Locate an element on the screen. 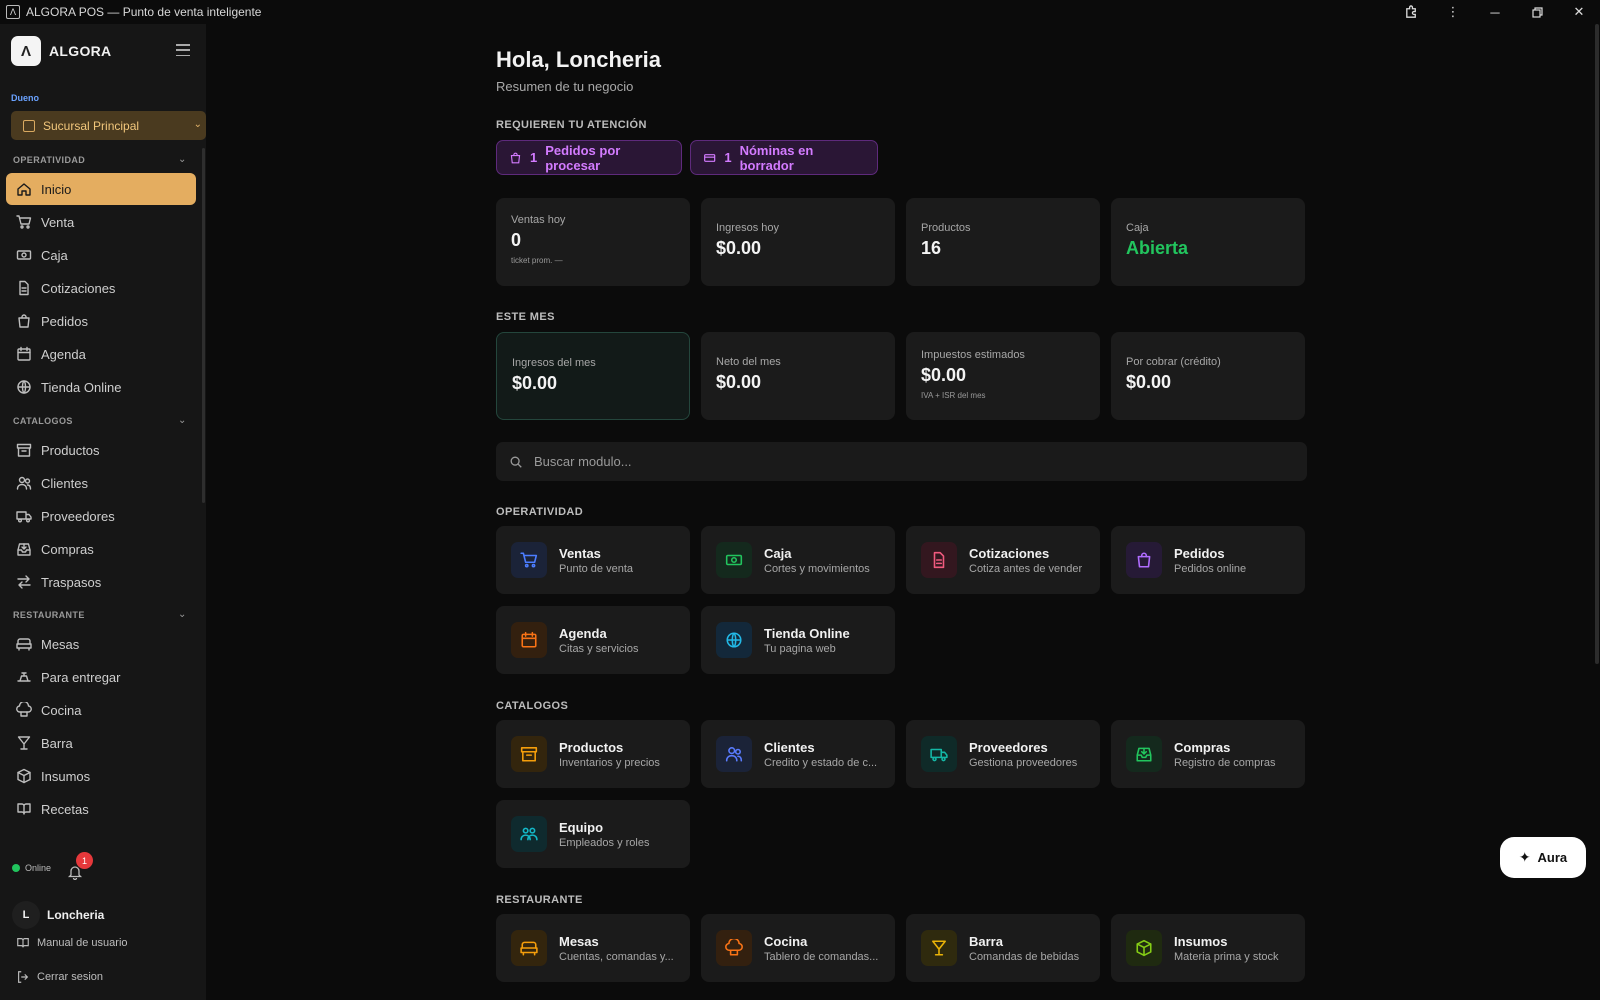  stat-label: Neto del mes is located at coordinates (748, 362).